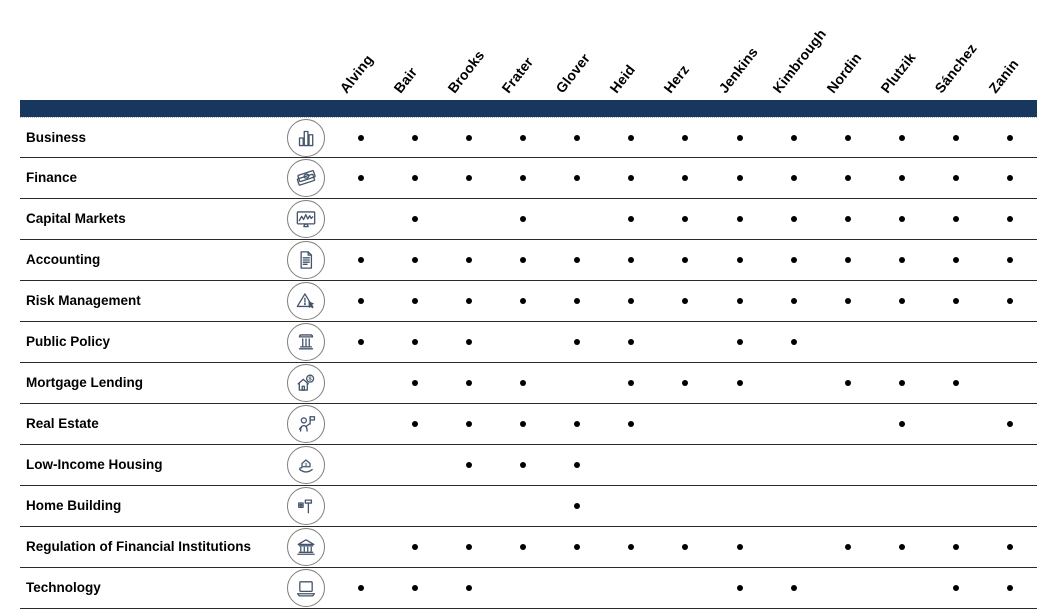  What do you see at coordinates (149, 342) in the screenshot?
I see `row-label-cell: Public Policy` at bounding box center [149, 342].